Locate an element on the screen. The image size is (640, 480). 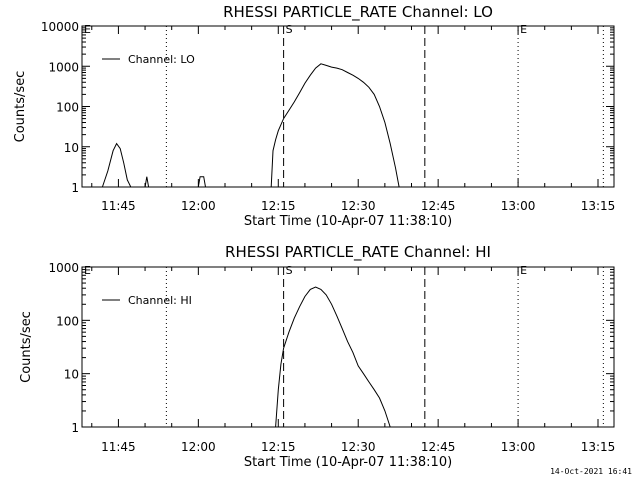
panel-1-y-tick-label: 1 is located at coordinates (75, 188).